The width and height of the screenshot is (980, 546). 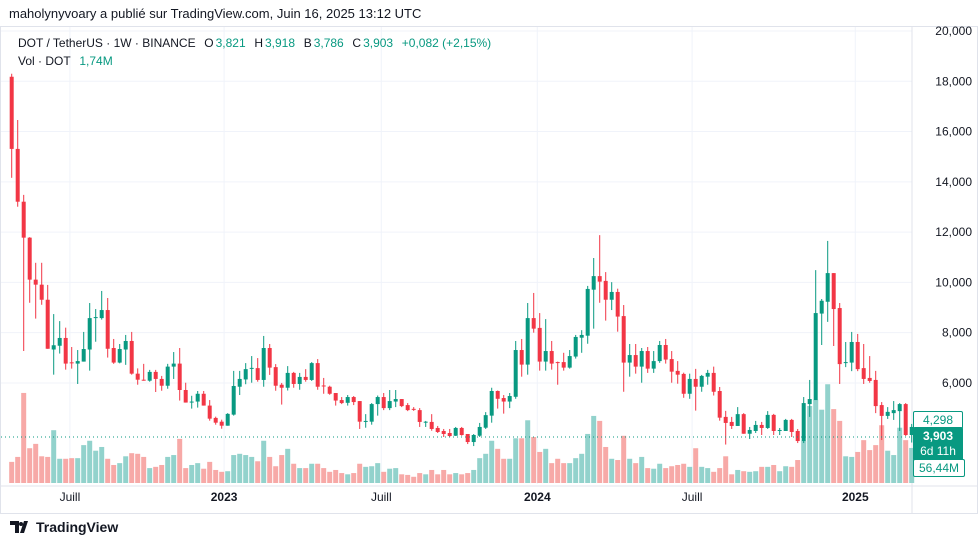 What do you see at coordinates (64, 527) in the screenshot?
I see `tradingview-logo: TradingView` at bounding box center [64, 527].